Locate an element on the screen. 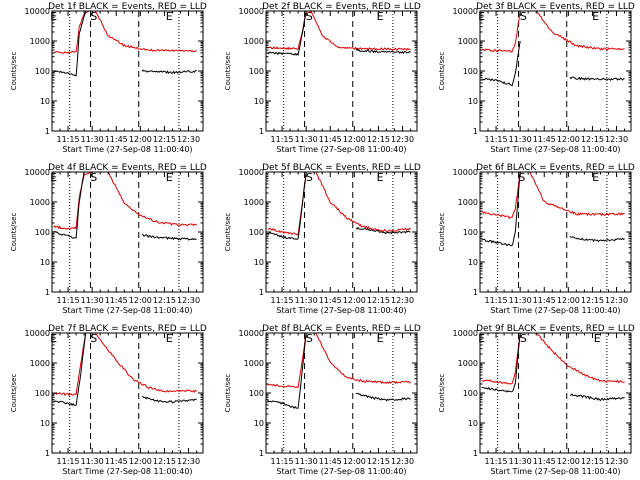 This screenshot has width=640, height=480. panel-title: Det 8f BLACK = Events, RED = LLD is located at coordinates (341, 329).